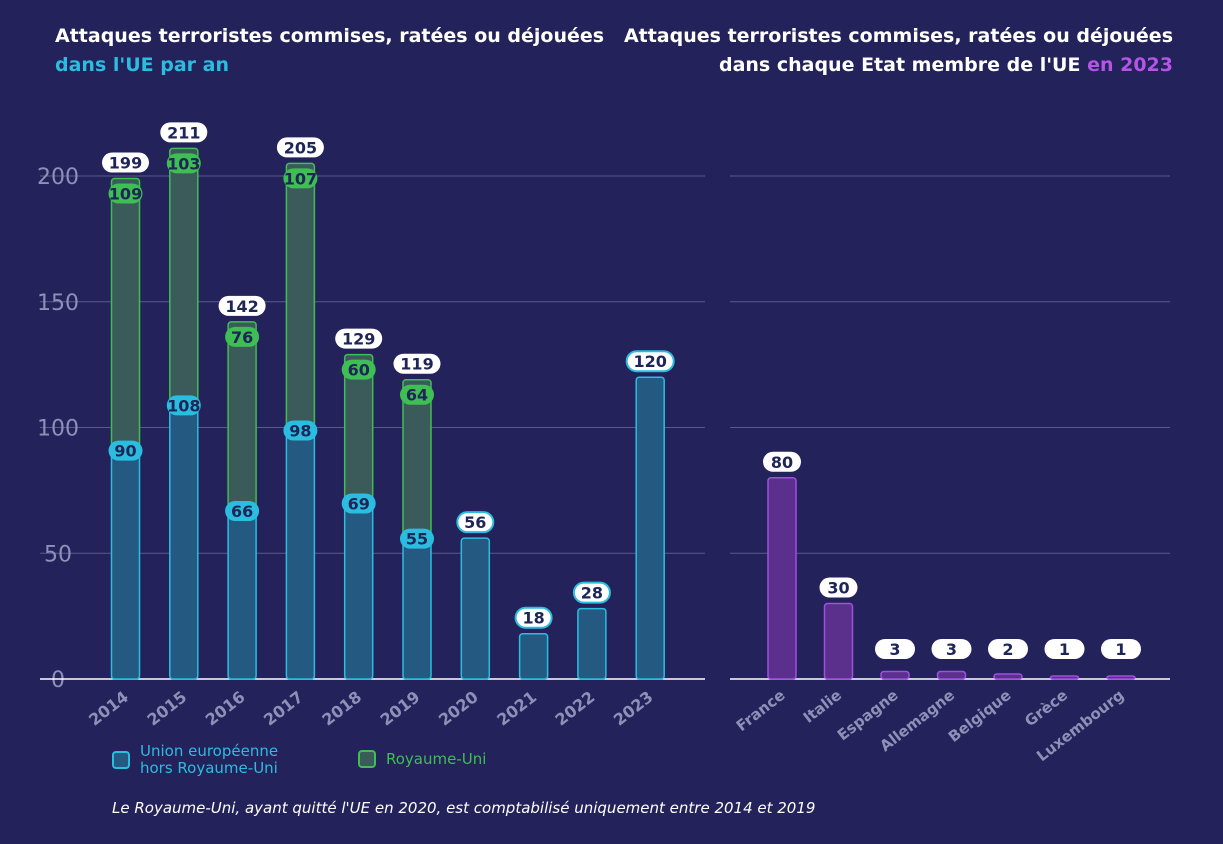 The height and width of the screenshot is (844, 1223). I want to click on data-label-total: 142, so click(241, 306).